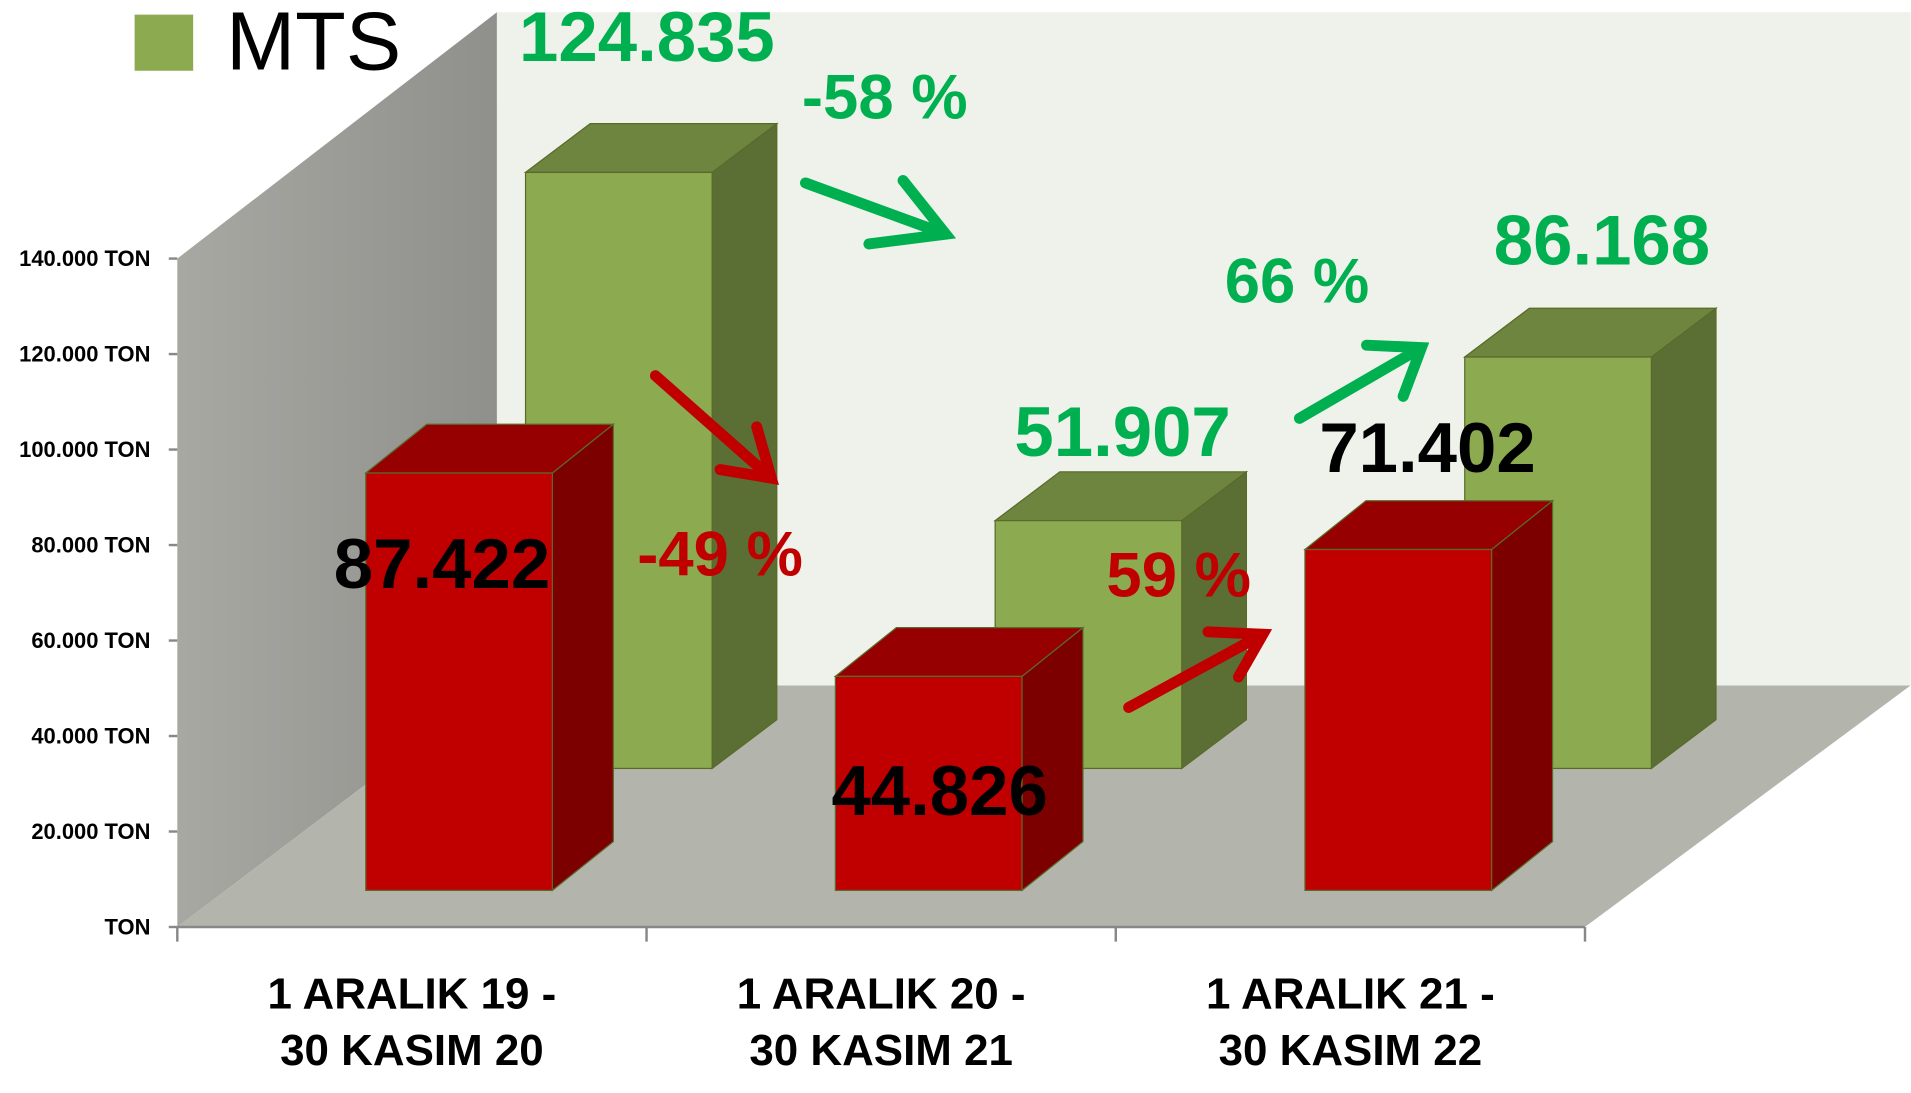 The image size is (1911, 1093). I want to click on value-label: 124.835, so click(647, 38).